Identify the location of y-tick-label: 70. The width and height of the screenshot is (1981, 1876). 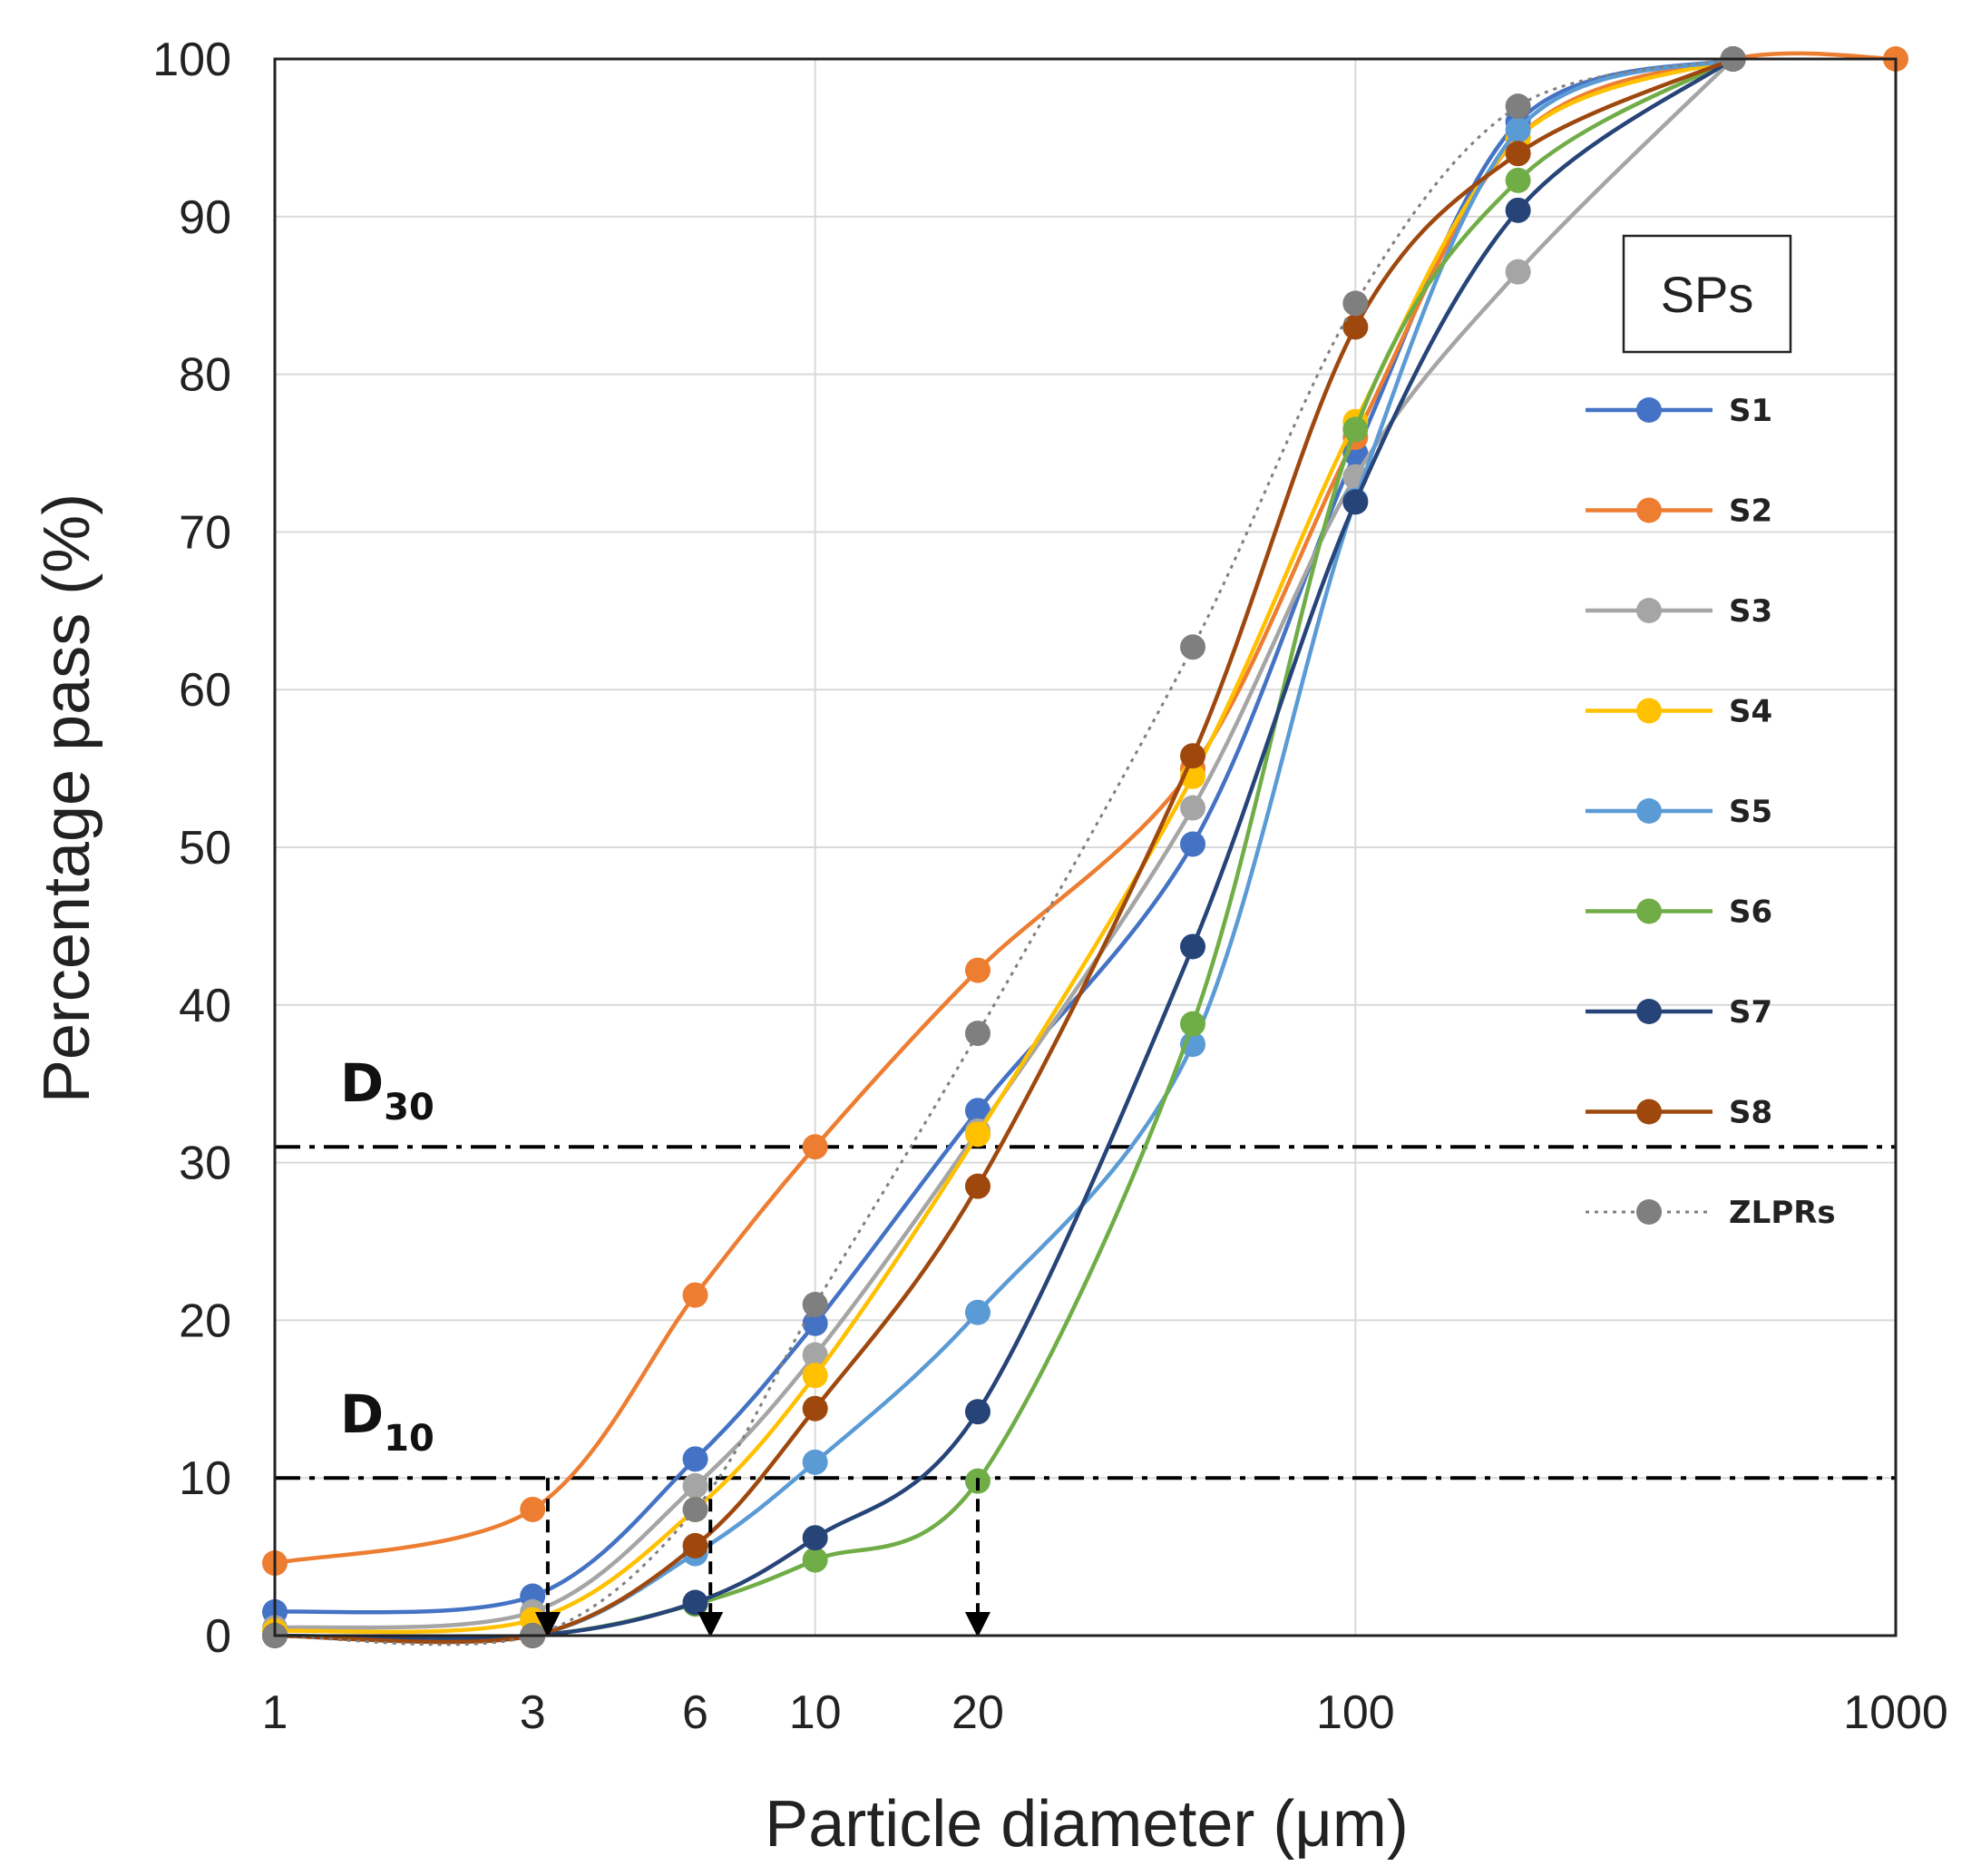
(205, 532).